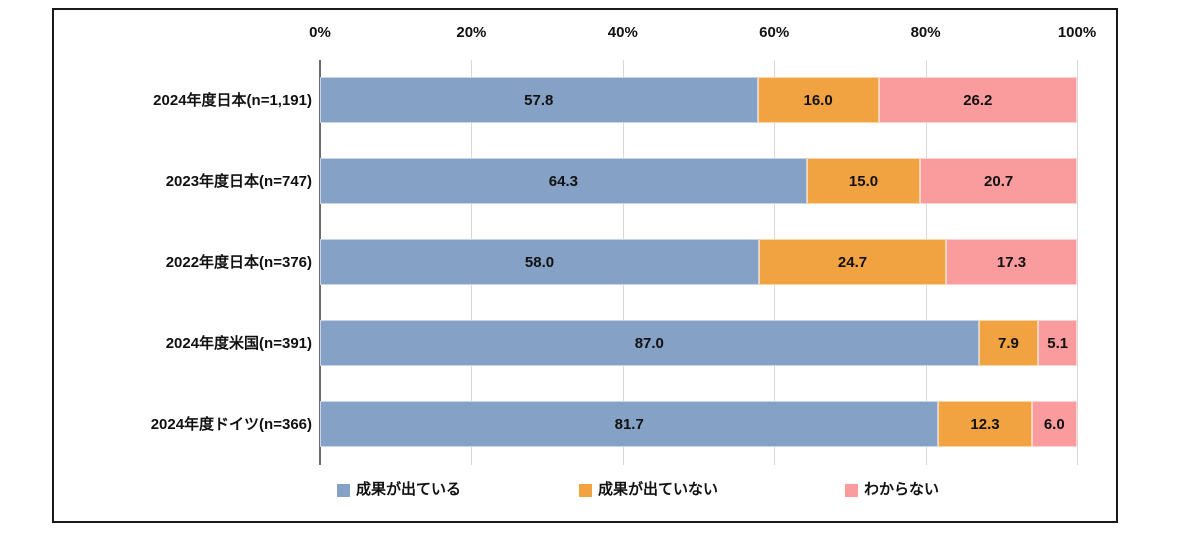  I want to click on bar-segment-series-2: 6.0, so click(1054, 424).